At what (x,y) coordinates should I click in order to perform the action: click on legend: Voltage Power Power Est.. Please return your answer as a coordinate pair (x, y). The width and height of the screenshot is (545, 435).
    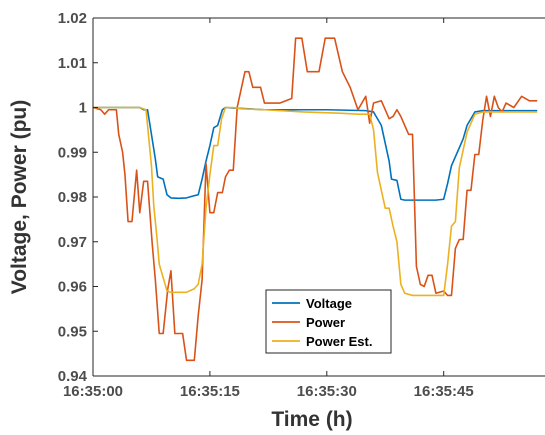
    Looking at the image, I should click on (328, 321).